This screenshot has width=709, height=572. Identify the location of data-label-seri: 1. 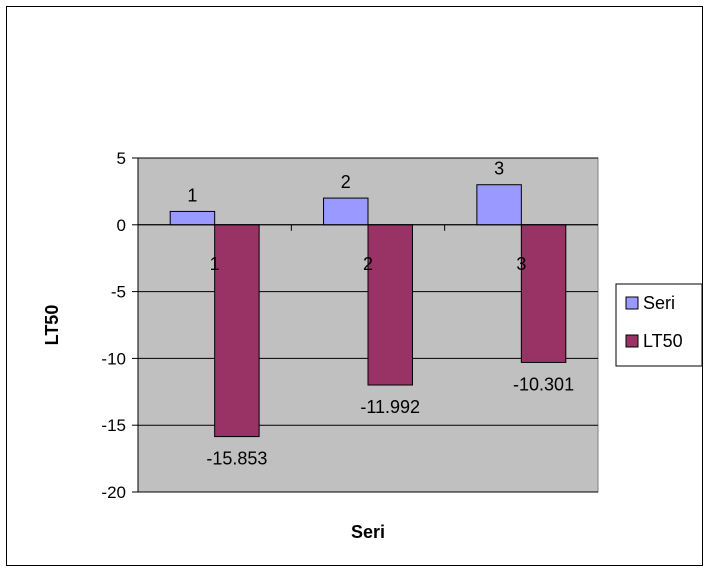
(192, 195).